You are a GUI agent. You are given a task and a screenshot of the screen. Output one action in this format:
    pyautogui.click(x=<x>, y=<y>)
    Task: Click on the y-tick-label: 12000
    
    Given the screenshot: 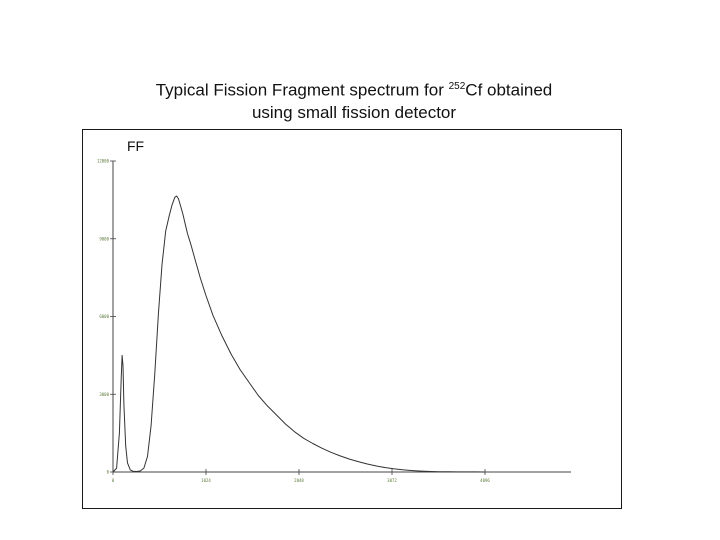 What is the action you would take?
    pyautogui.click(x=103, y=161)
    